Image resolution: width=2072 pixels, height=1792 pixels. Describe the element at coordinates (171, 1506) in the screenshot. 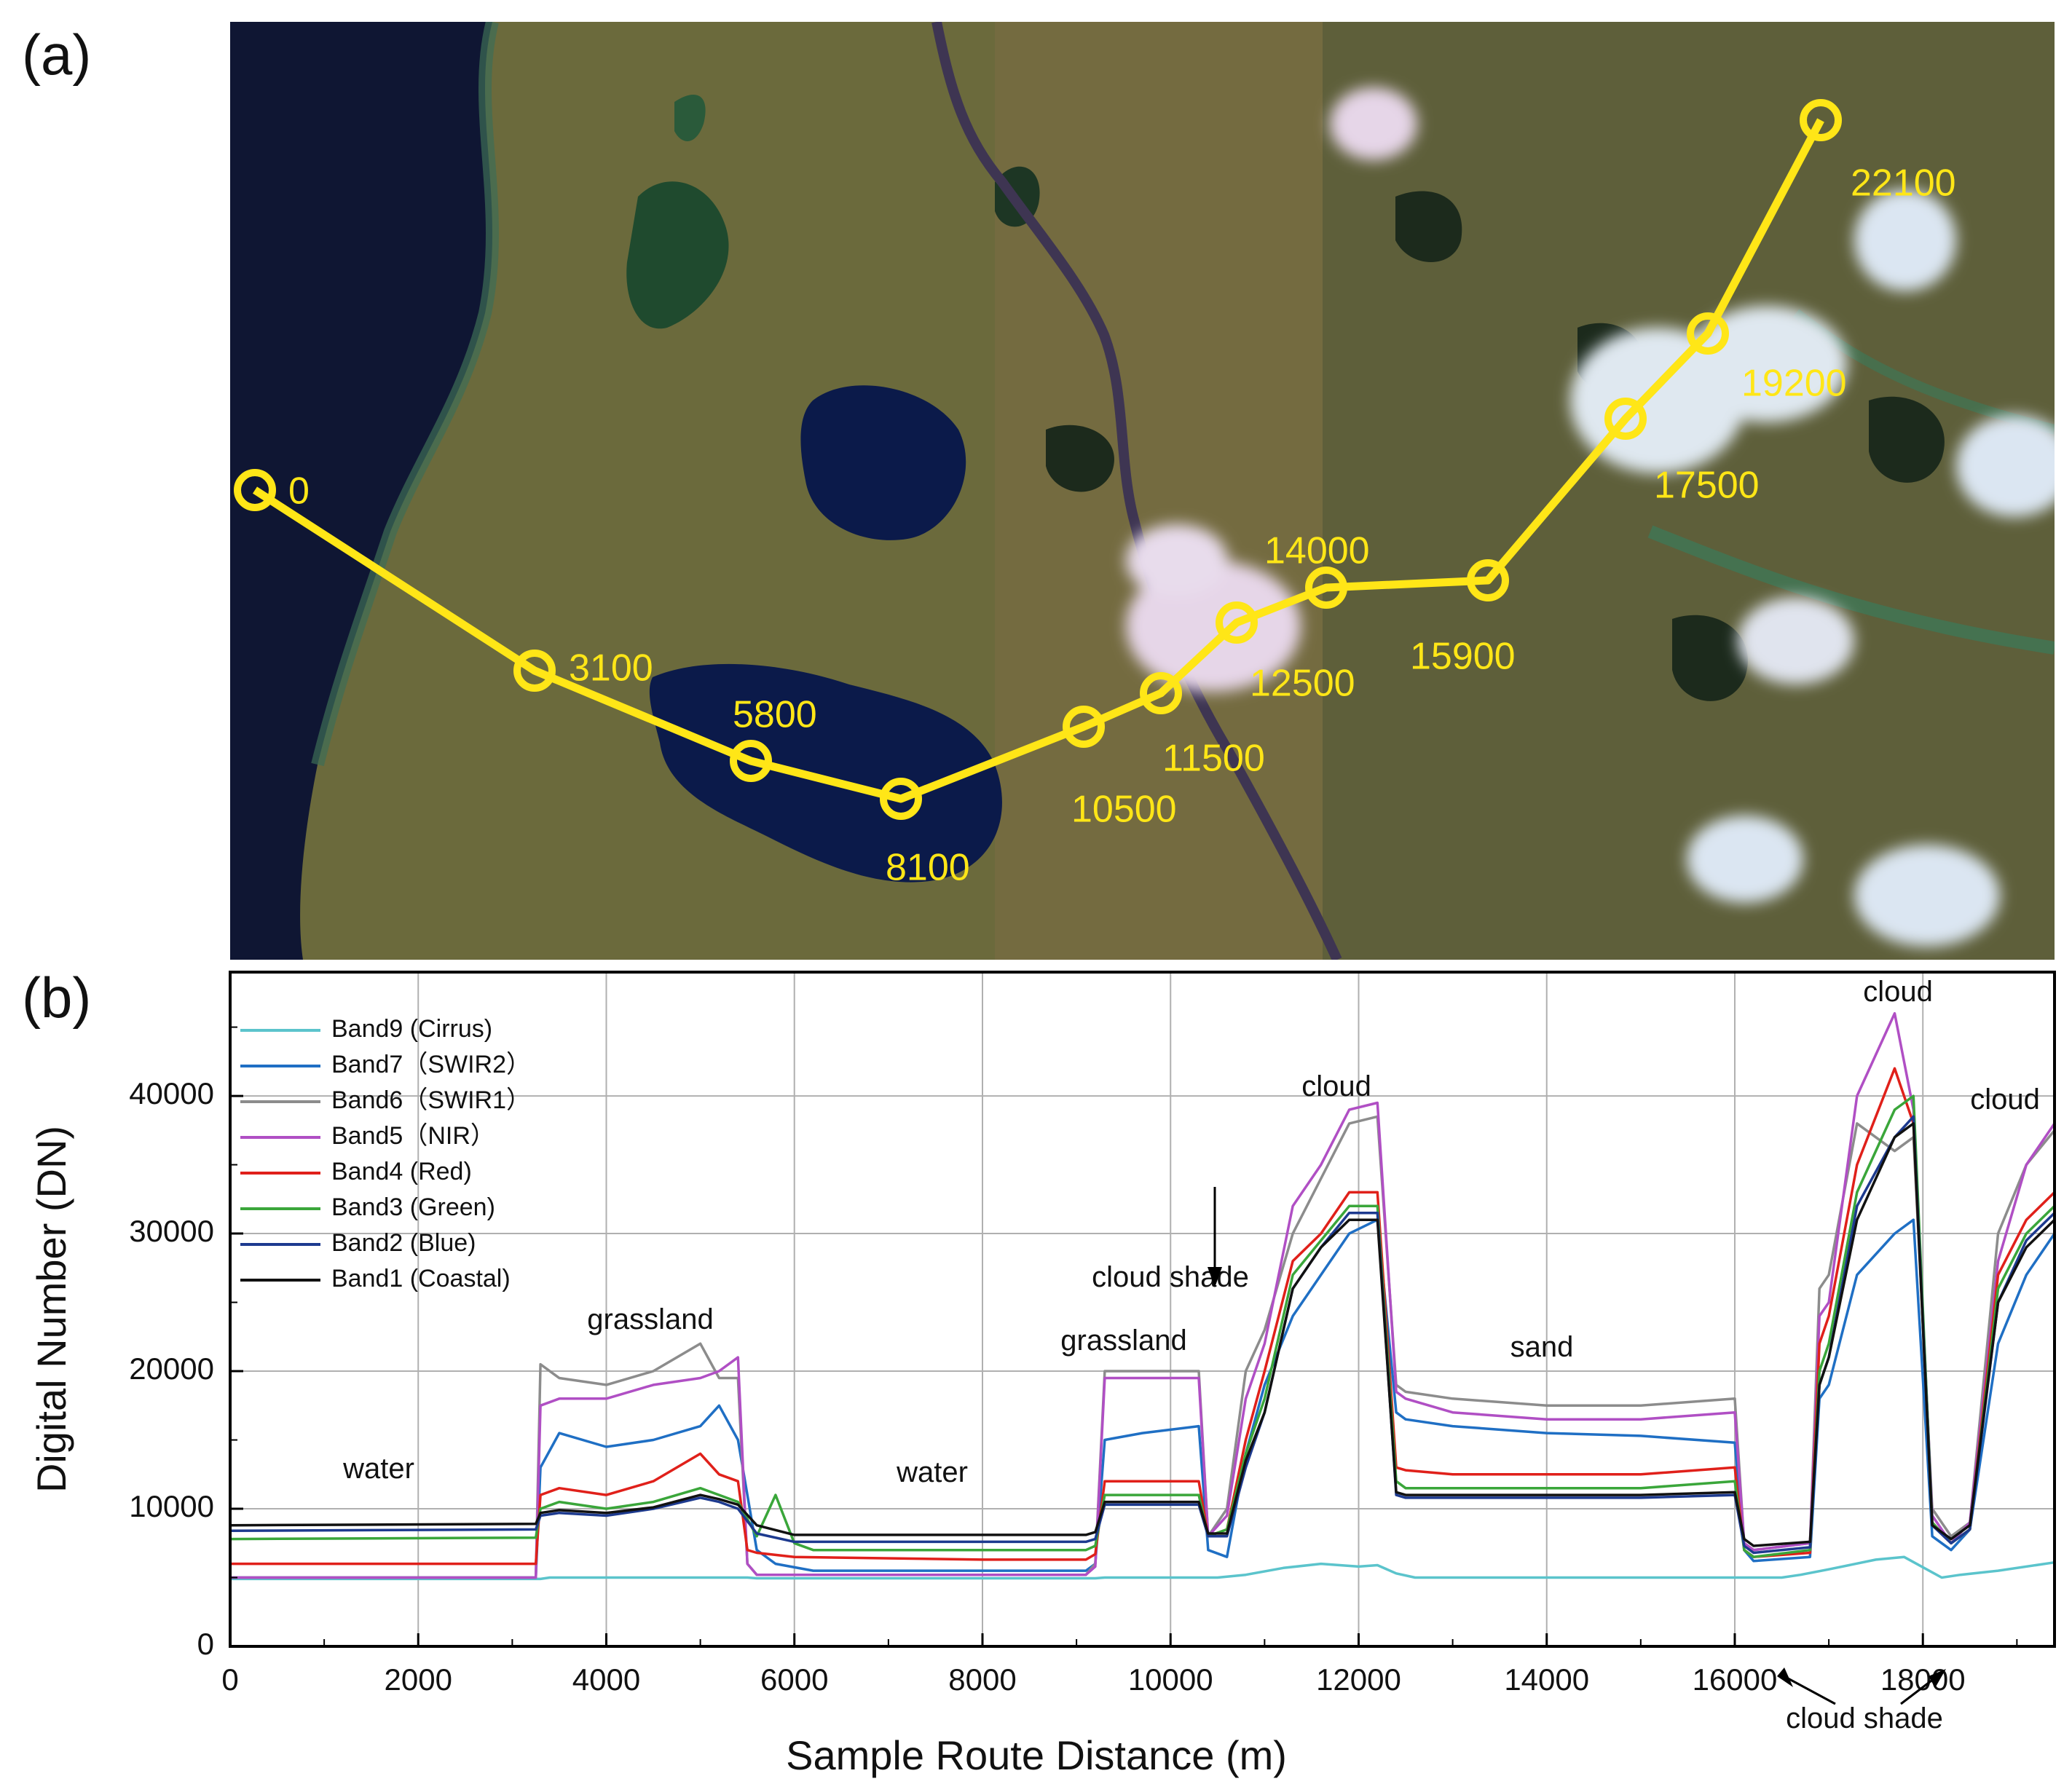

I see `y-tick-label: 10000` at that location.